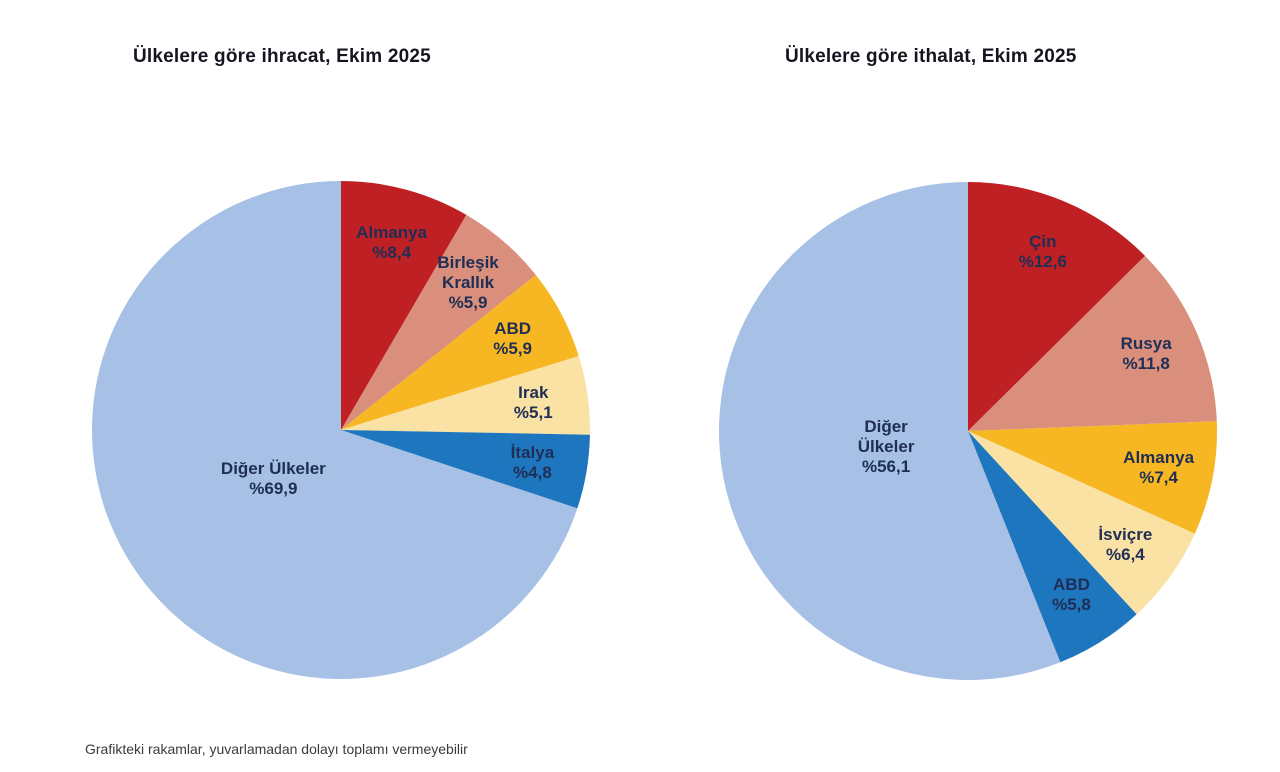  I want to click on pie-slice-cin, so click(1057, 306).